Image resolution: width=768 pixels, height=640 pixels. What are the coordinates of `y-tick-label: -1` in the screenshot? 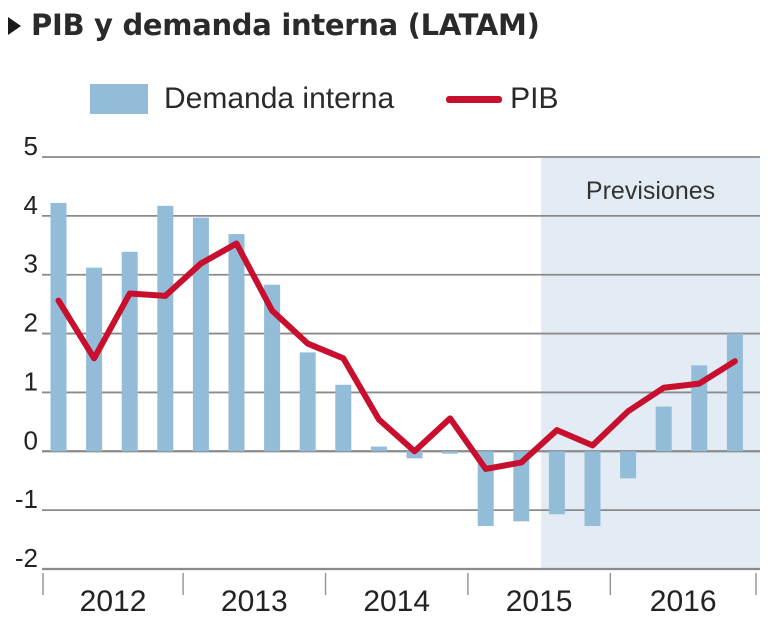 It's located at (26, 499).